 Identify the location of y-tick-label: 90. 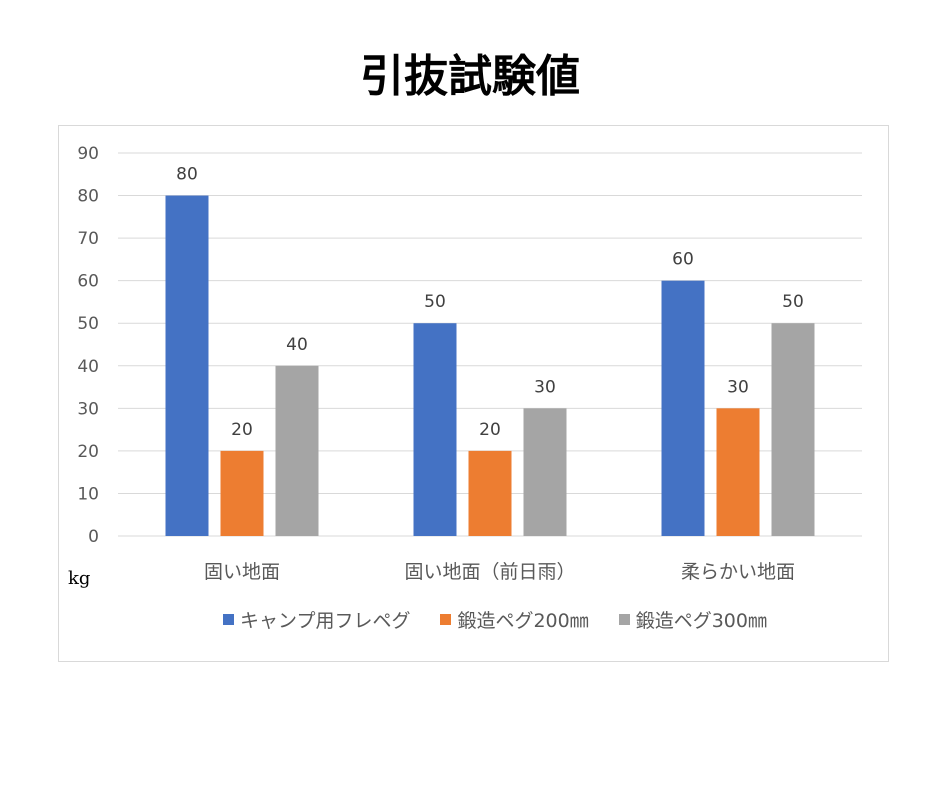
(88, 154).